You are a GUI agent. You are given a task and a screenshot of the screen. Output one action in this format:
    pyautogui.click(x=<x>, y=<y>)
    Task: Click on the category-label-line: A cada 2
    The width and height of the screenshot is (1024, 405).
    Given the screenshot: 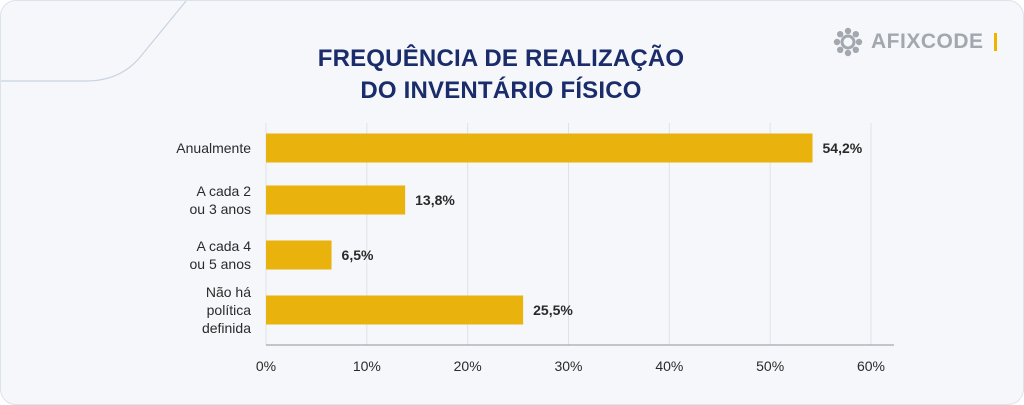 What is the action you would take?
    pyautogui.click(x=224, y=191)
    